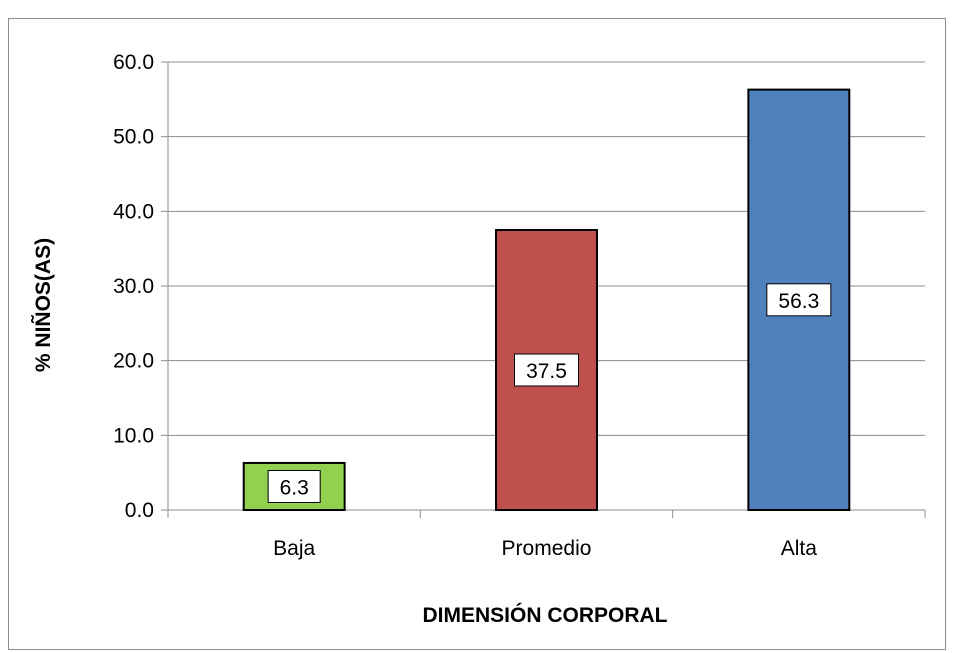 This screenshot has width=956, height=653. I want to click on y-tick-label: 60.0, so click(133, 62).